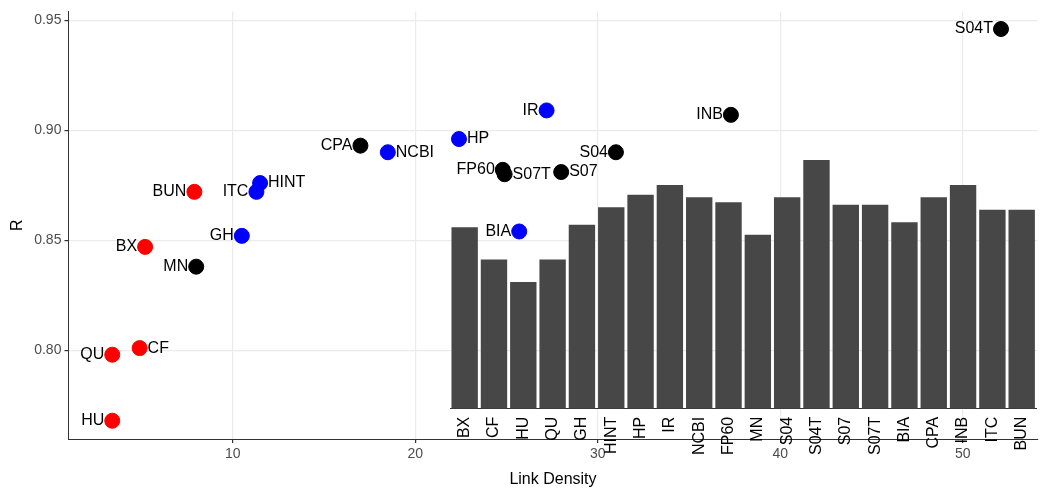 The width and height of the screenshot is (1046, 493). Describe the element at coordinates (336, 145) in the screenshot. I see `annotation: CPA` at that location.